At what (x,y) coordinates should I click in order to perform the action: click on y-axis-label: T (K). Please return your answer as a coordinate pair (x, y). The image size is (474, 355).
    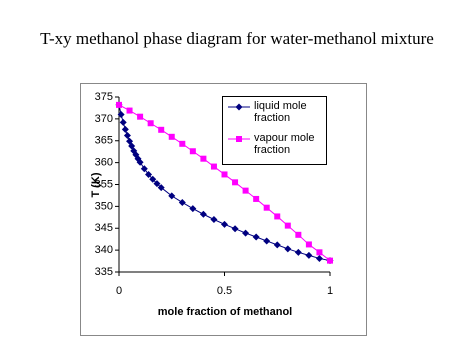
    Looking at the image, I should click on (96, 184).